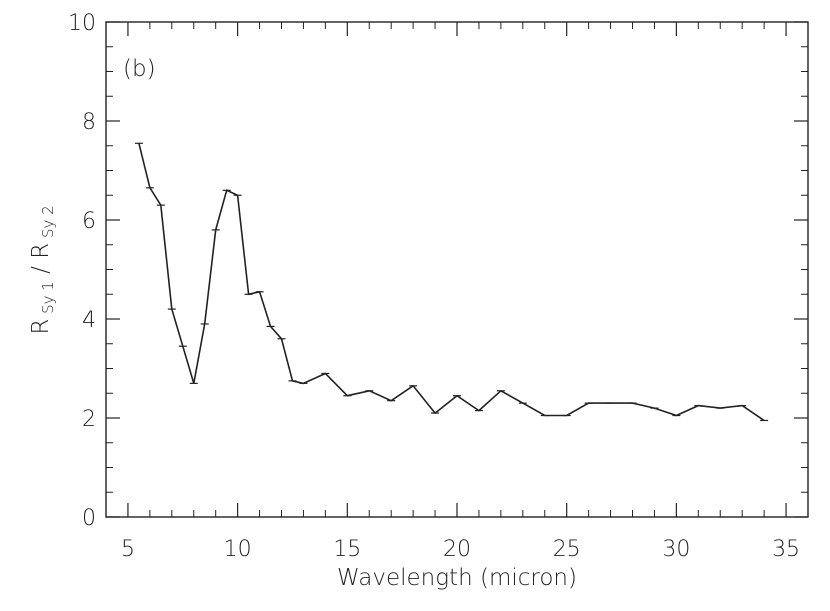  I want to click on x-tick-label: 5, so click(128, 549).